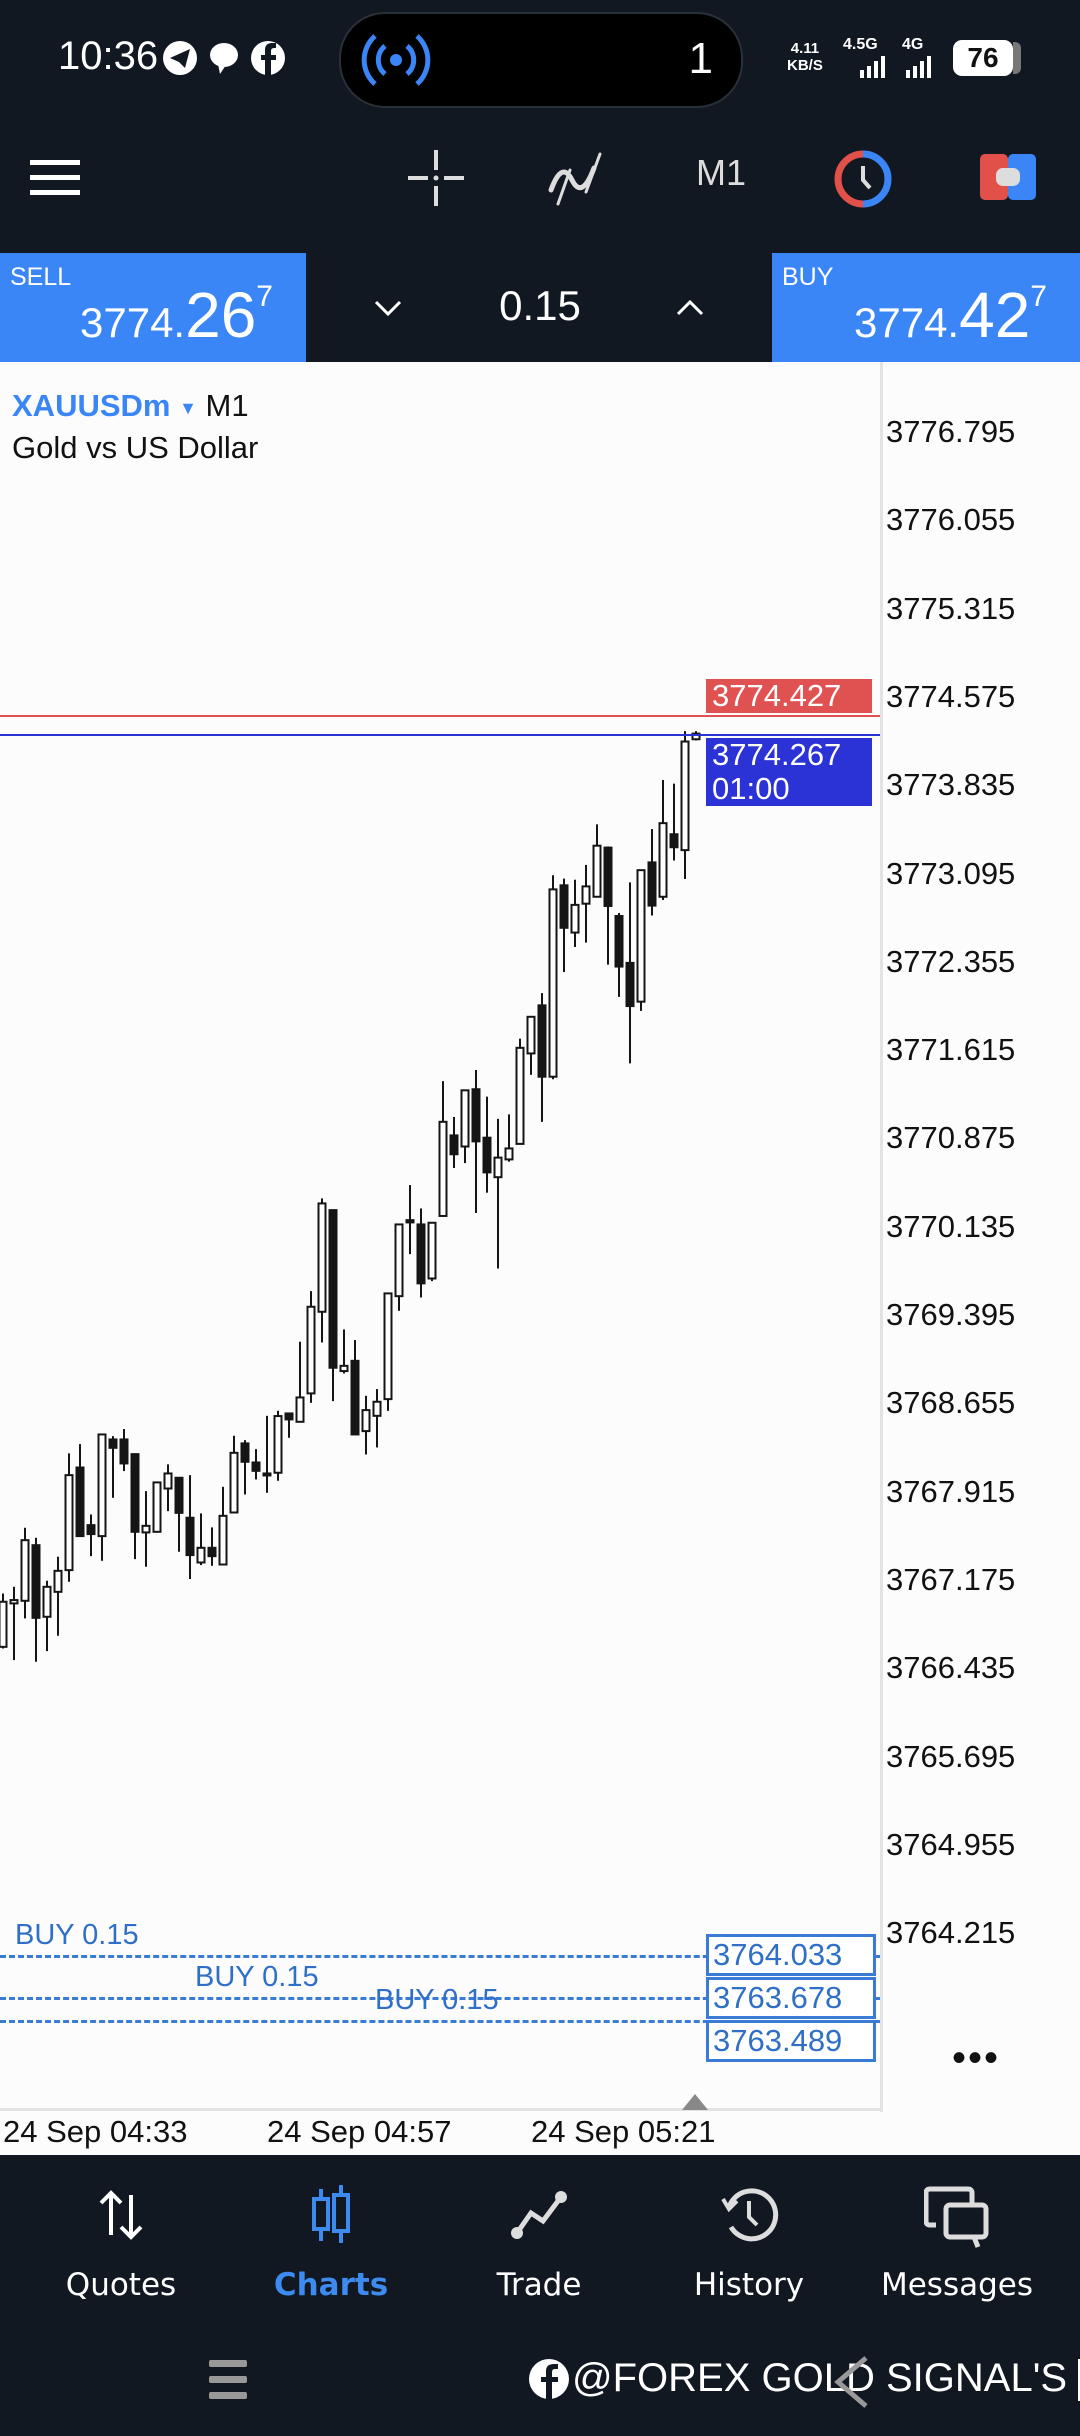 The width and height of the screenshot is (1080, 2436). I want to click on time-tick: 24 Sep 04:33, so click(95, 2131).